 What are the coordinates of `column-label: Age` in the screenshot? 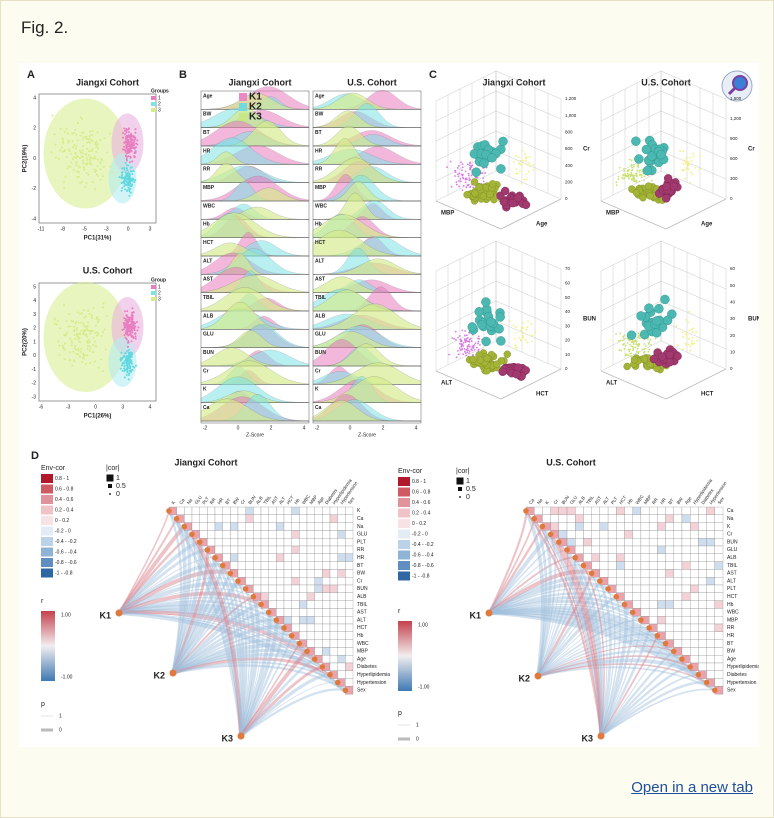 It's located at (688, 500).